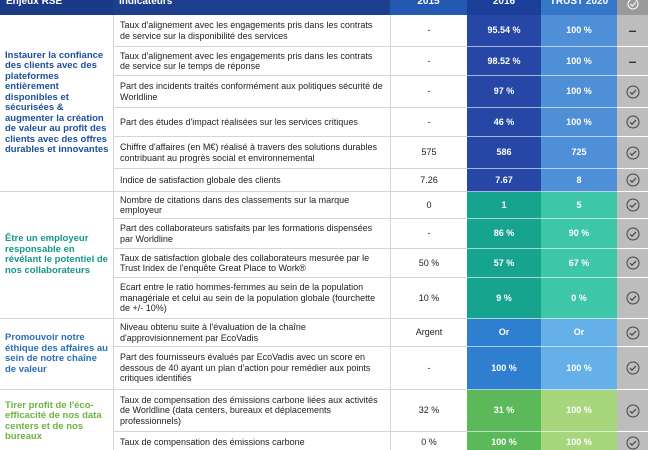 The width and height of the screenshot is (648, 450). What do you see at coordinates (579, 298) in the screenshot?
I see `value-2020: 0 %` at bounding box center [579, 298].